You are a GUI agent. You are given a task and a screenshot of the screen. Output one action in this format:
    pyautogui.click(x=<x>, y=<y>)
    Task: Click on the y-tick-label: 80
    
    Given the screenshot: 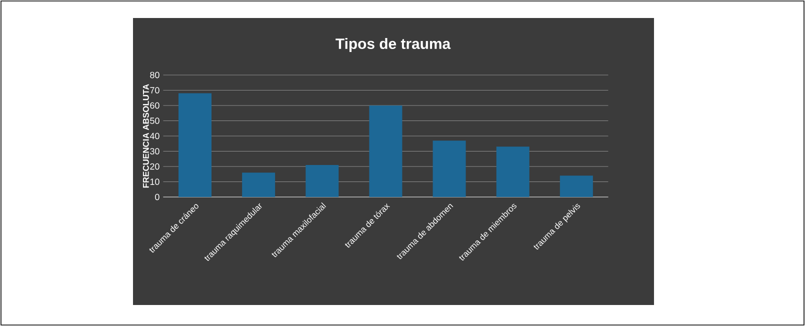 What is the action you would take?
    pyautogui.click(x=155, y=75)
    